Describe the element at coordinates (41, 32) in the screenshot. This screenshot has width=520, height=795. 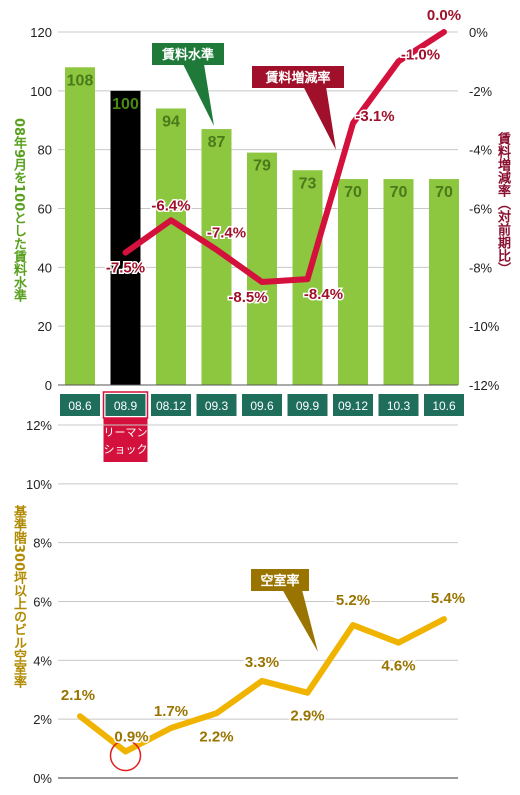
I see `top-left-tick-label: 120` at that location.